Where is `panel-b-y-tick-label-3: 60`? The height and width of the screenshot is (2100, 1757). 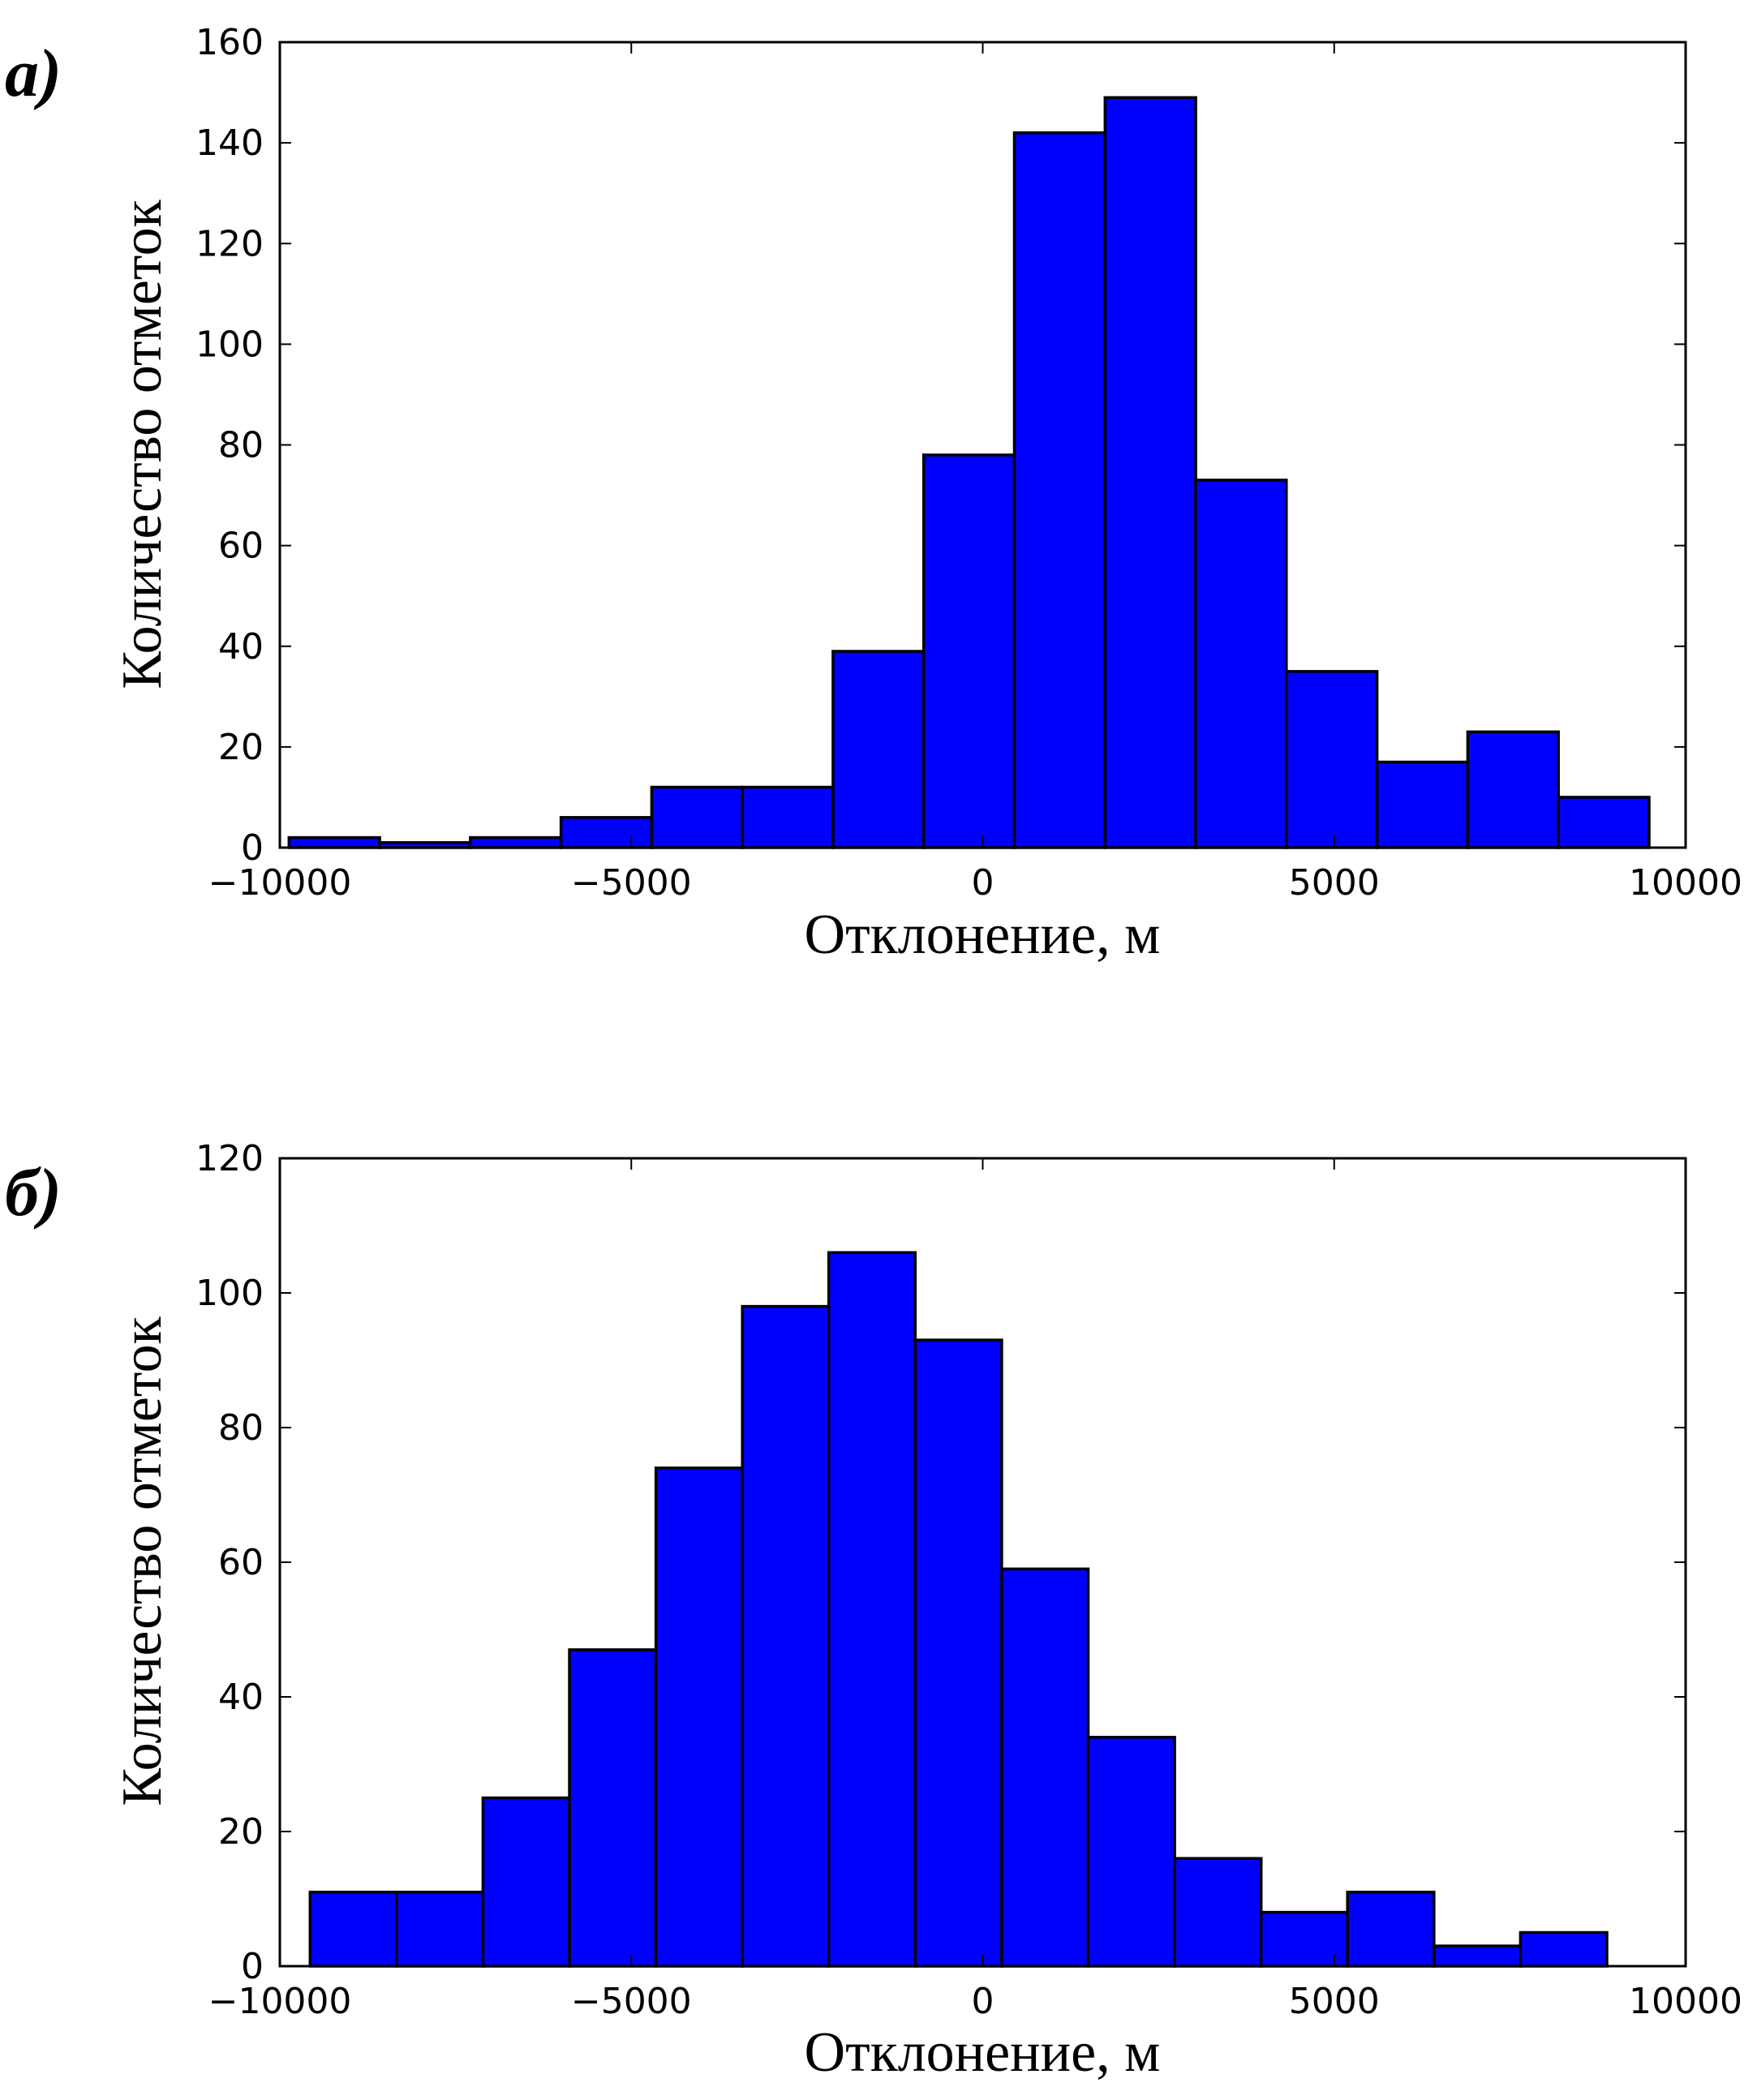 panel-b-y-tick-label-3: 60 is located at coordinates (241, 1562).